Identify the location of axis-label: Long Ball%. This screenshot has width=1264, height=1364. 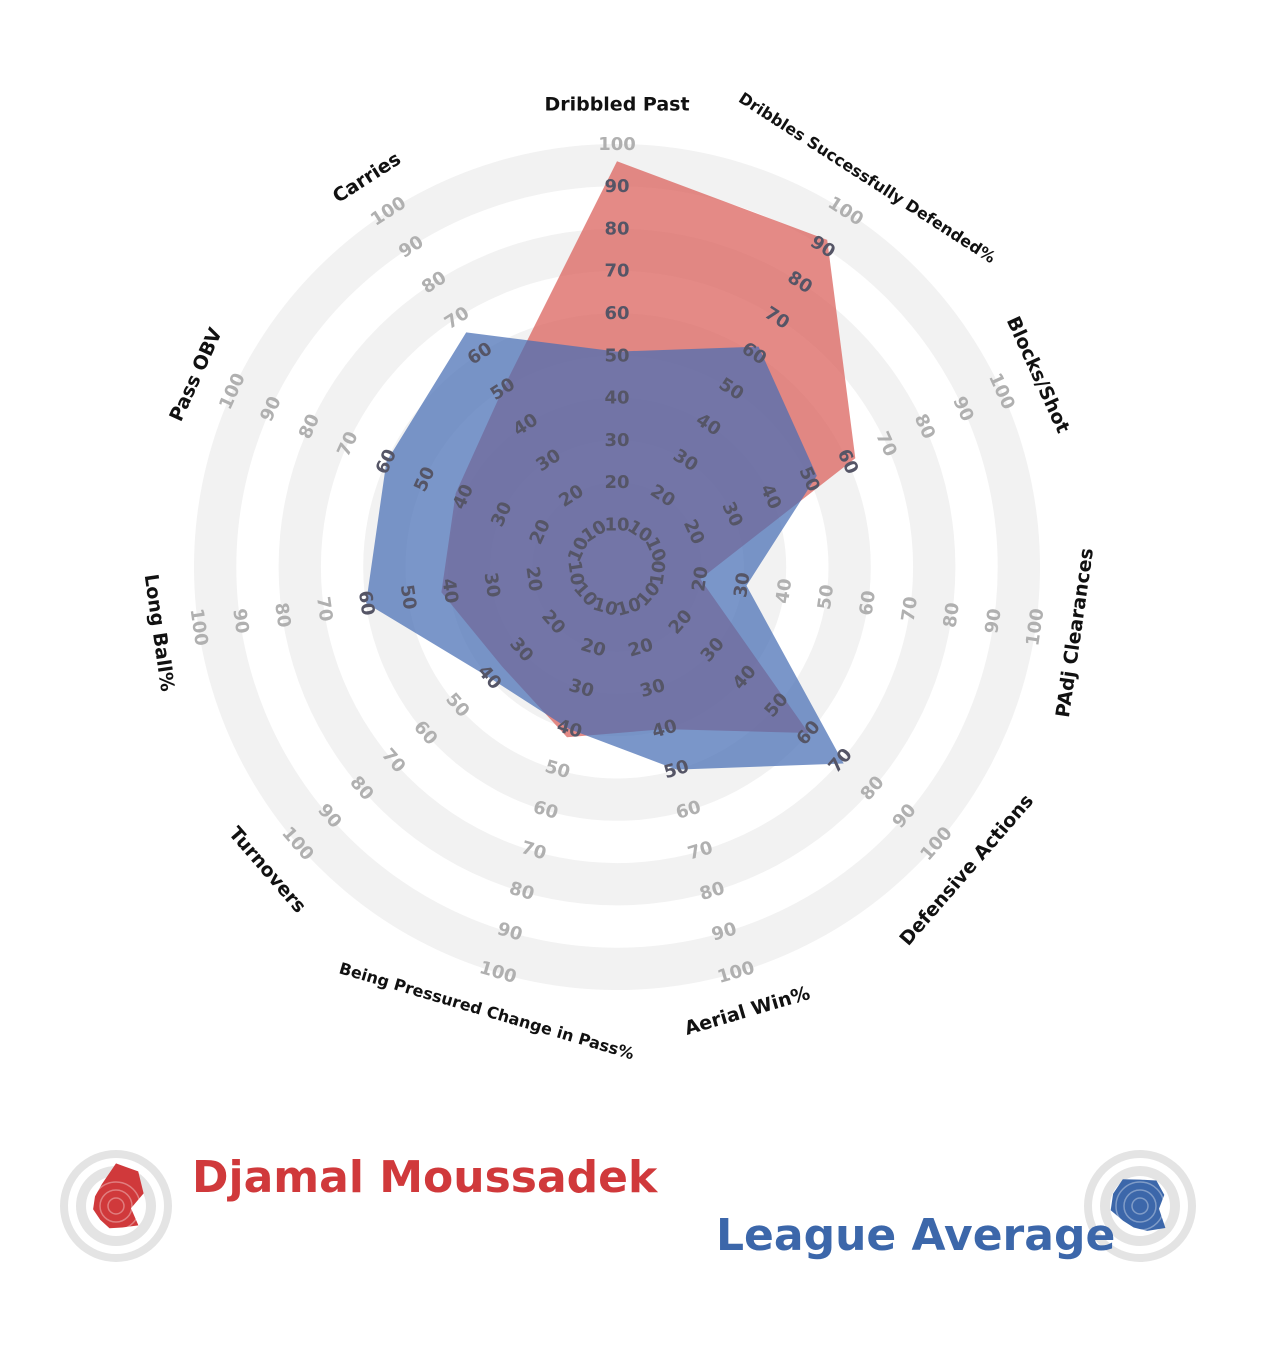
(159, 633).